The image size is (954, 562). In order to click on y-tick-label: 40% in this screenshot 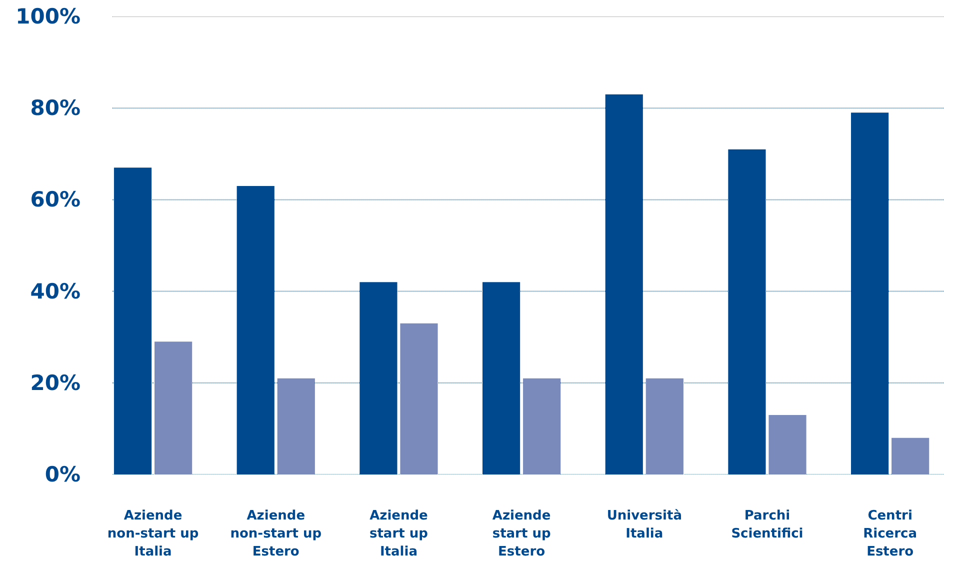, I will do `click(55, 291)`.